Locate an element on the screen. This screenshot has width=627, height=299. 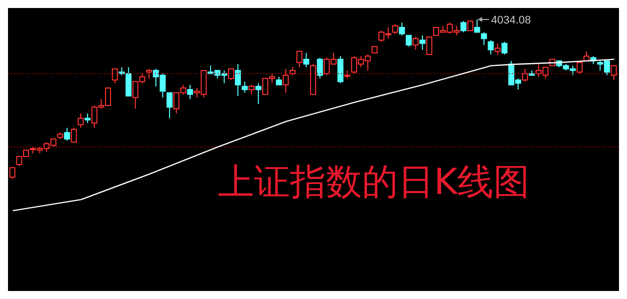
annotation: 4034.08 is located at coordinates (511, 20).